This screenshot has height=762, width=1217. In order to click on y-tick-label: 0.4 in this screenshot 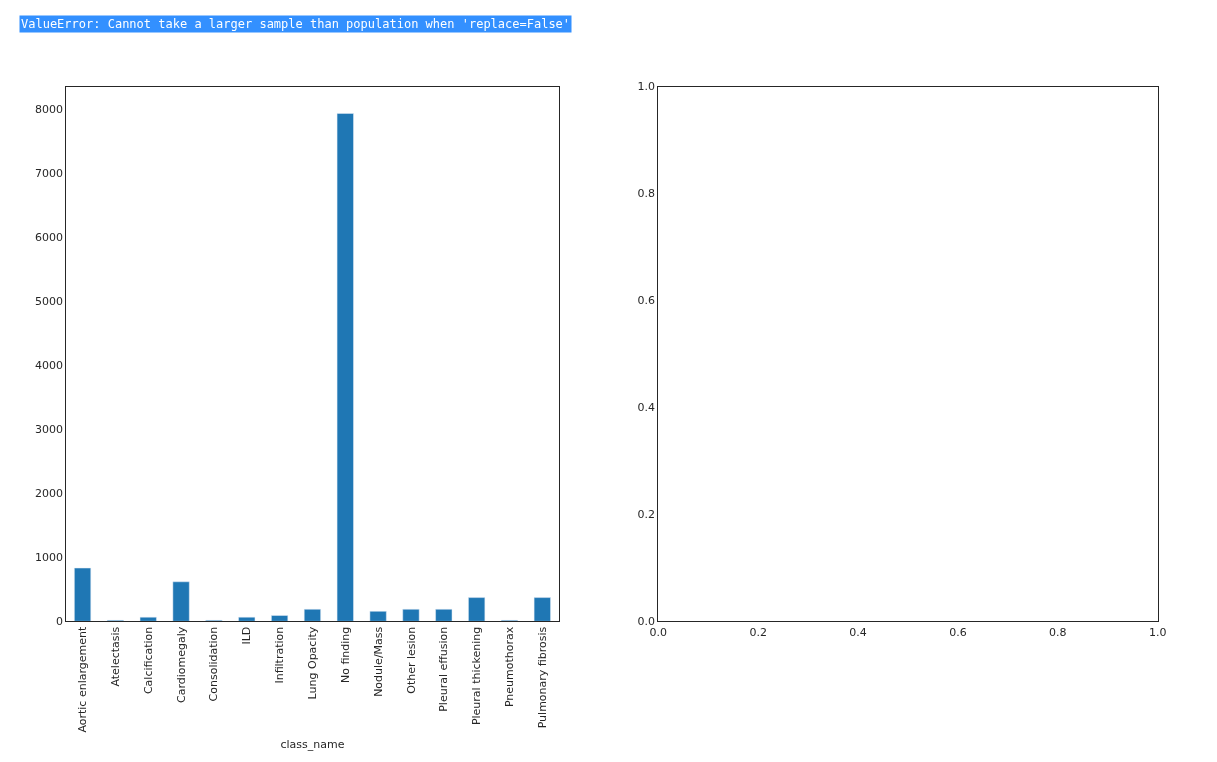, I will do `click(646, 408)`.